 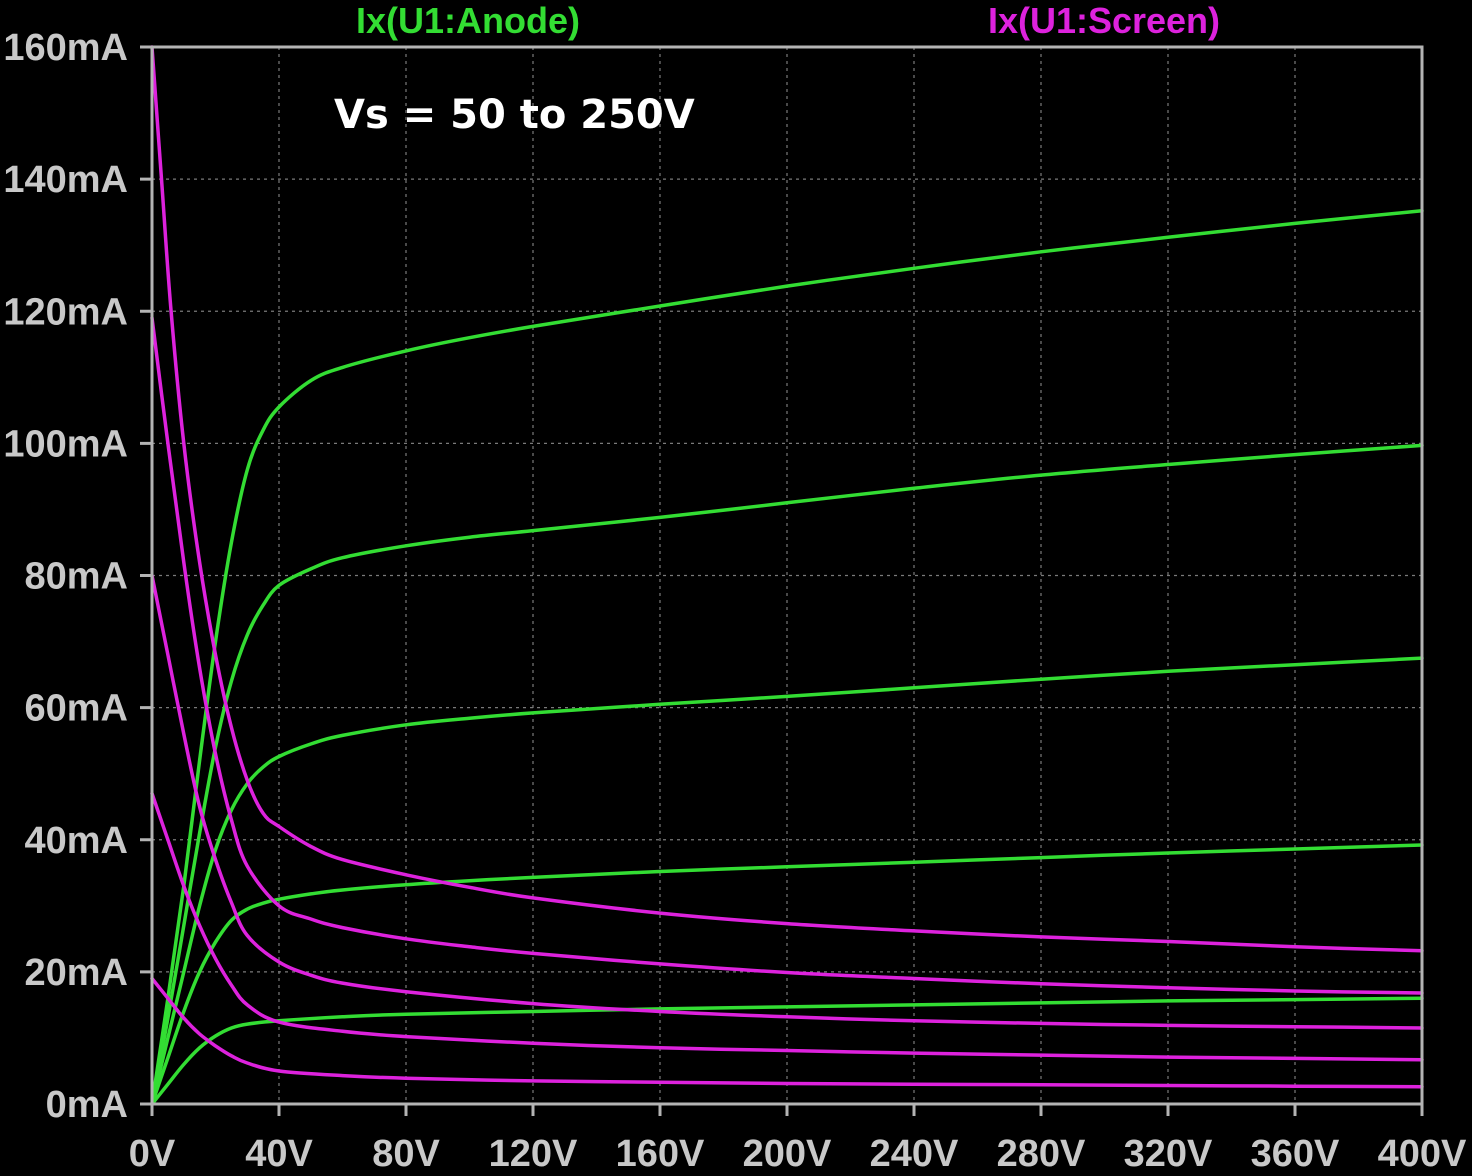 I want to click on y-tick-label: 0mA, so click(x=87, y=1105).